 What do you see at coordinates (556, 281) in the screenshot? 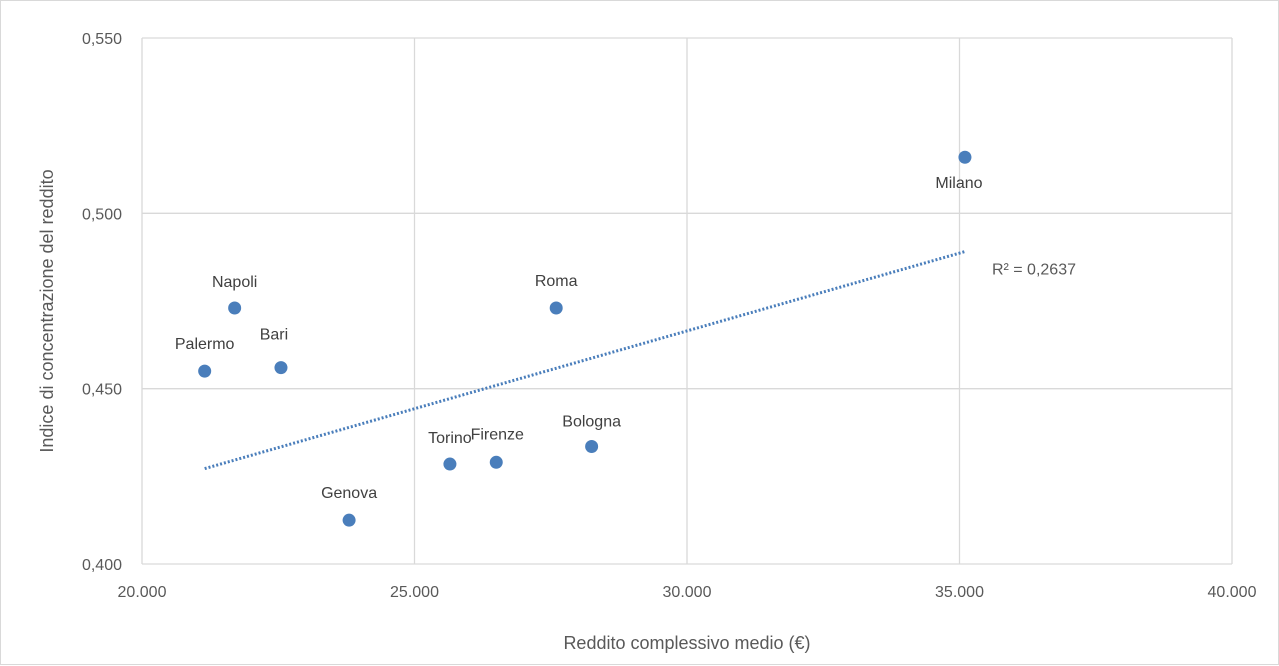
I see `point-label: Roma` at bounding box center [556, 281].